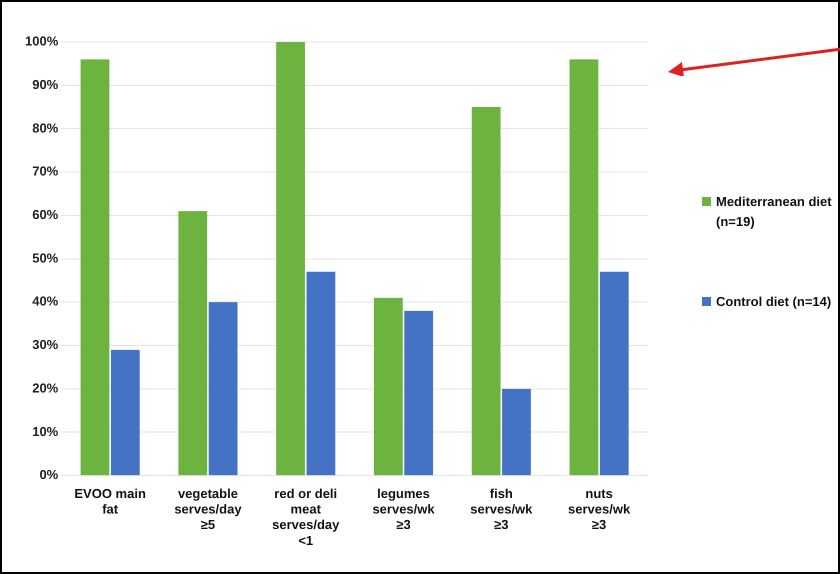  I want to click on y-tick-label: 50%, so click(45, 258).